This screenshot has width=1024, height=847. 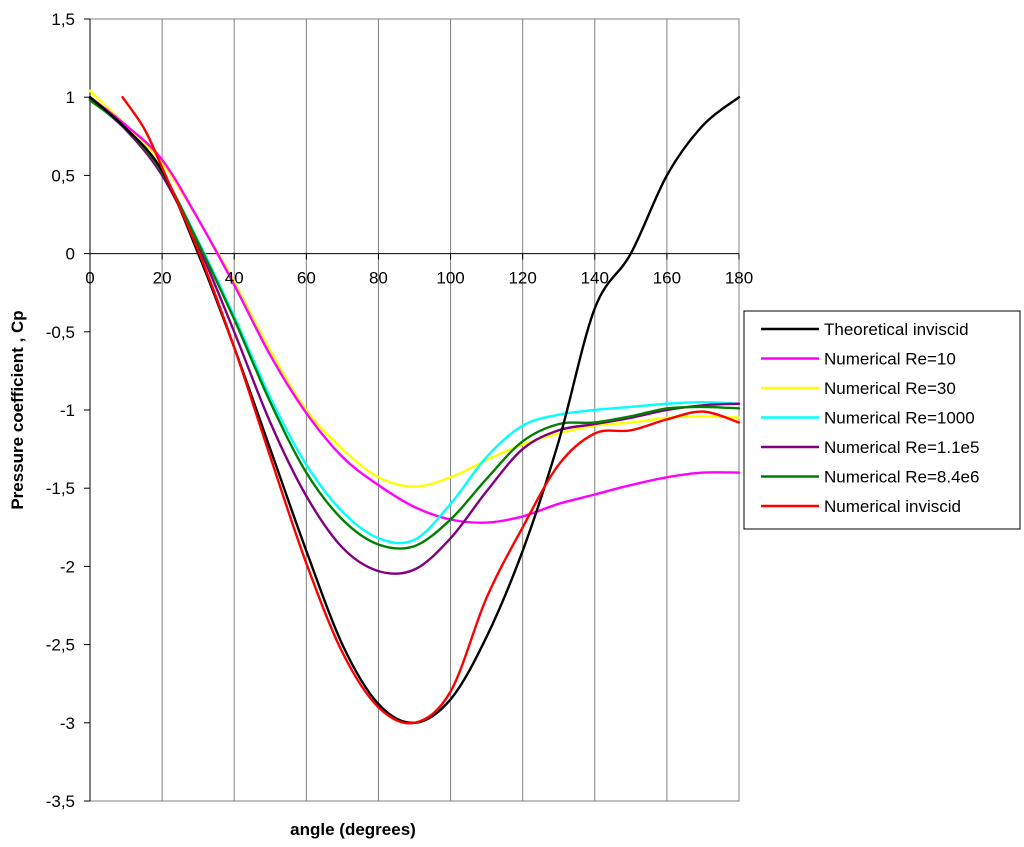 I want to click on x-tick-label: 40, so click(x=234, y=278).